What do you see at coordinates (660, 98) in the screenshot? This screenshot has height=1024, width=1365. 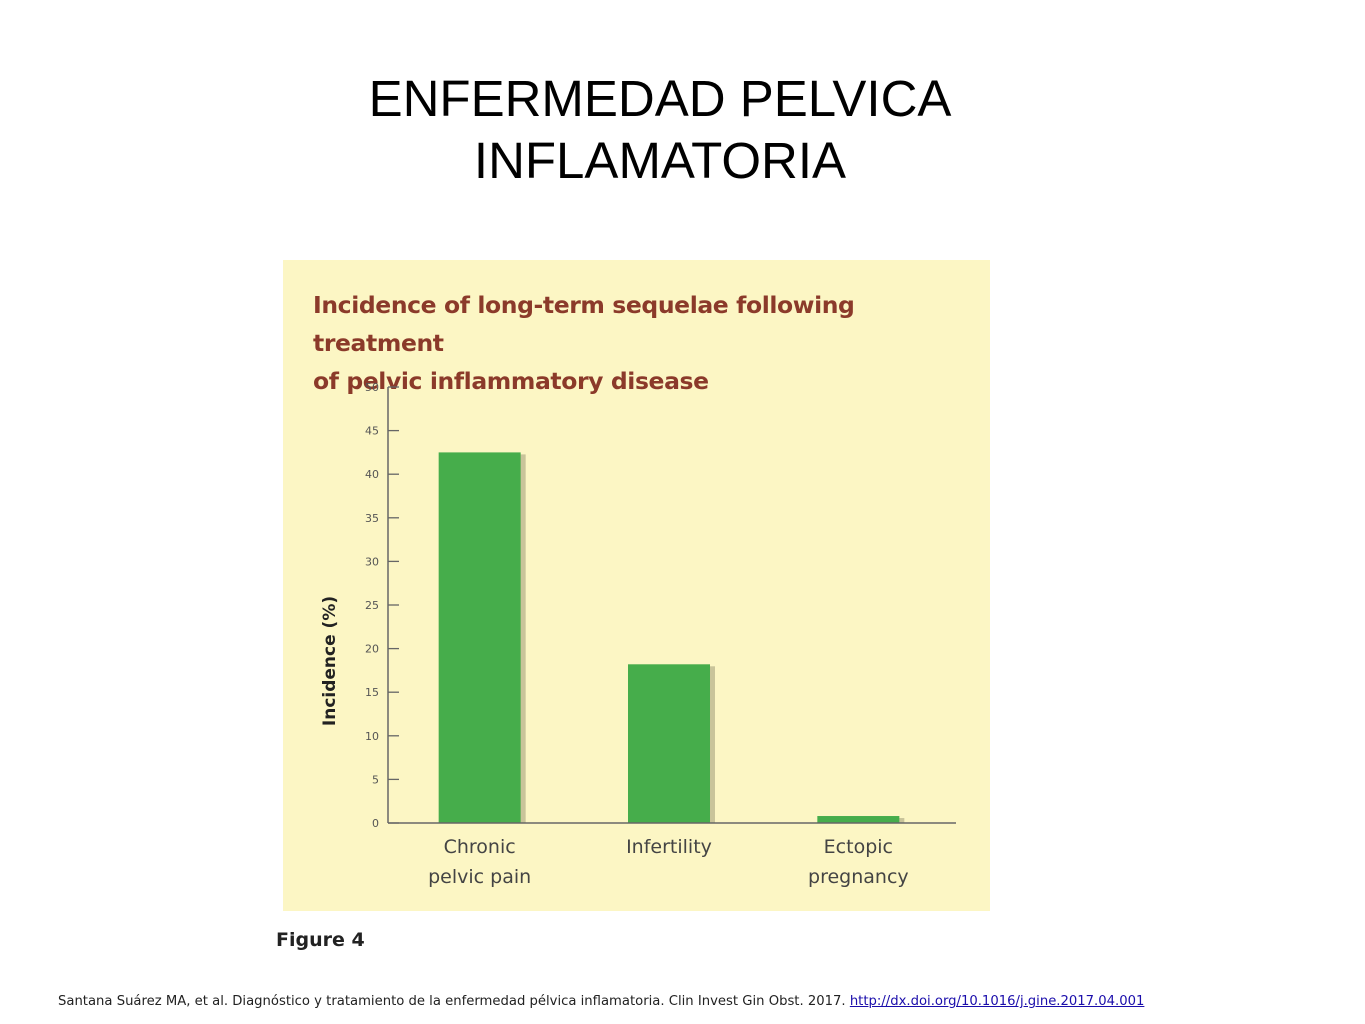 I see `slide-title-line-1: ENFERMEDAD PELVICA` at bounding box center [660, 98].